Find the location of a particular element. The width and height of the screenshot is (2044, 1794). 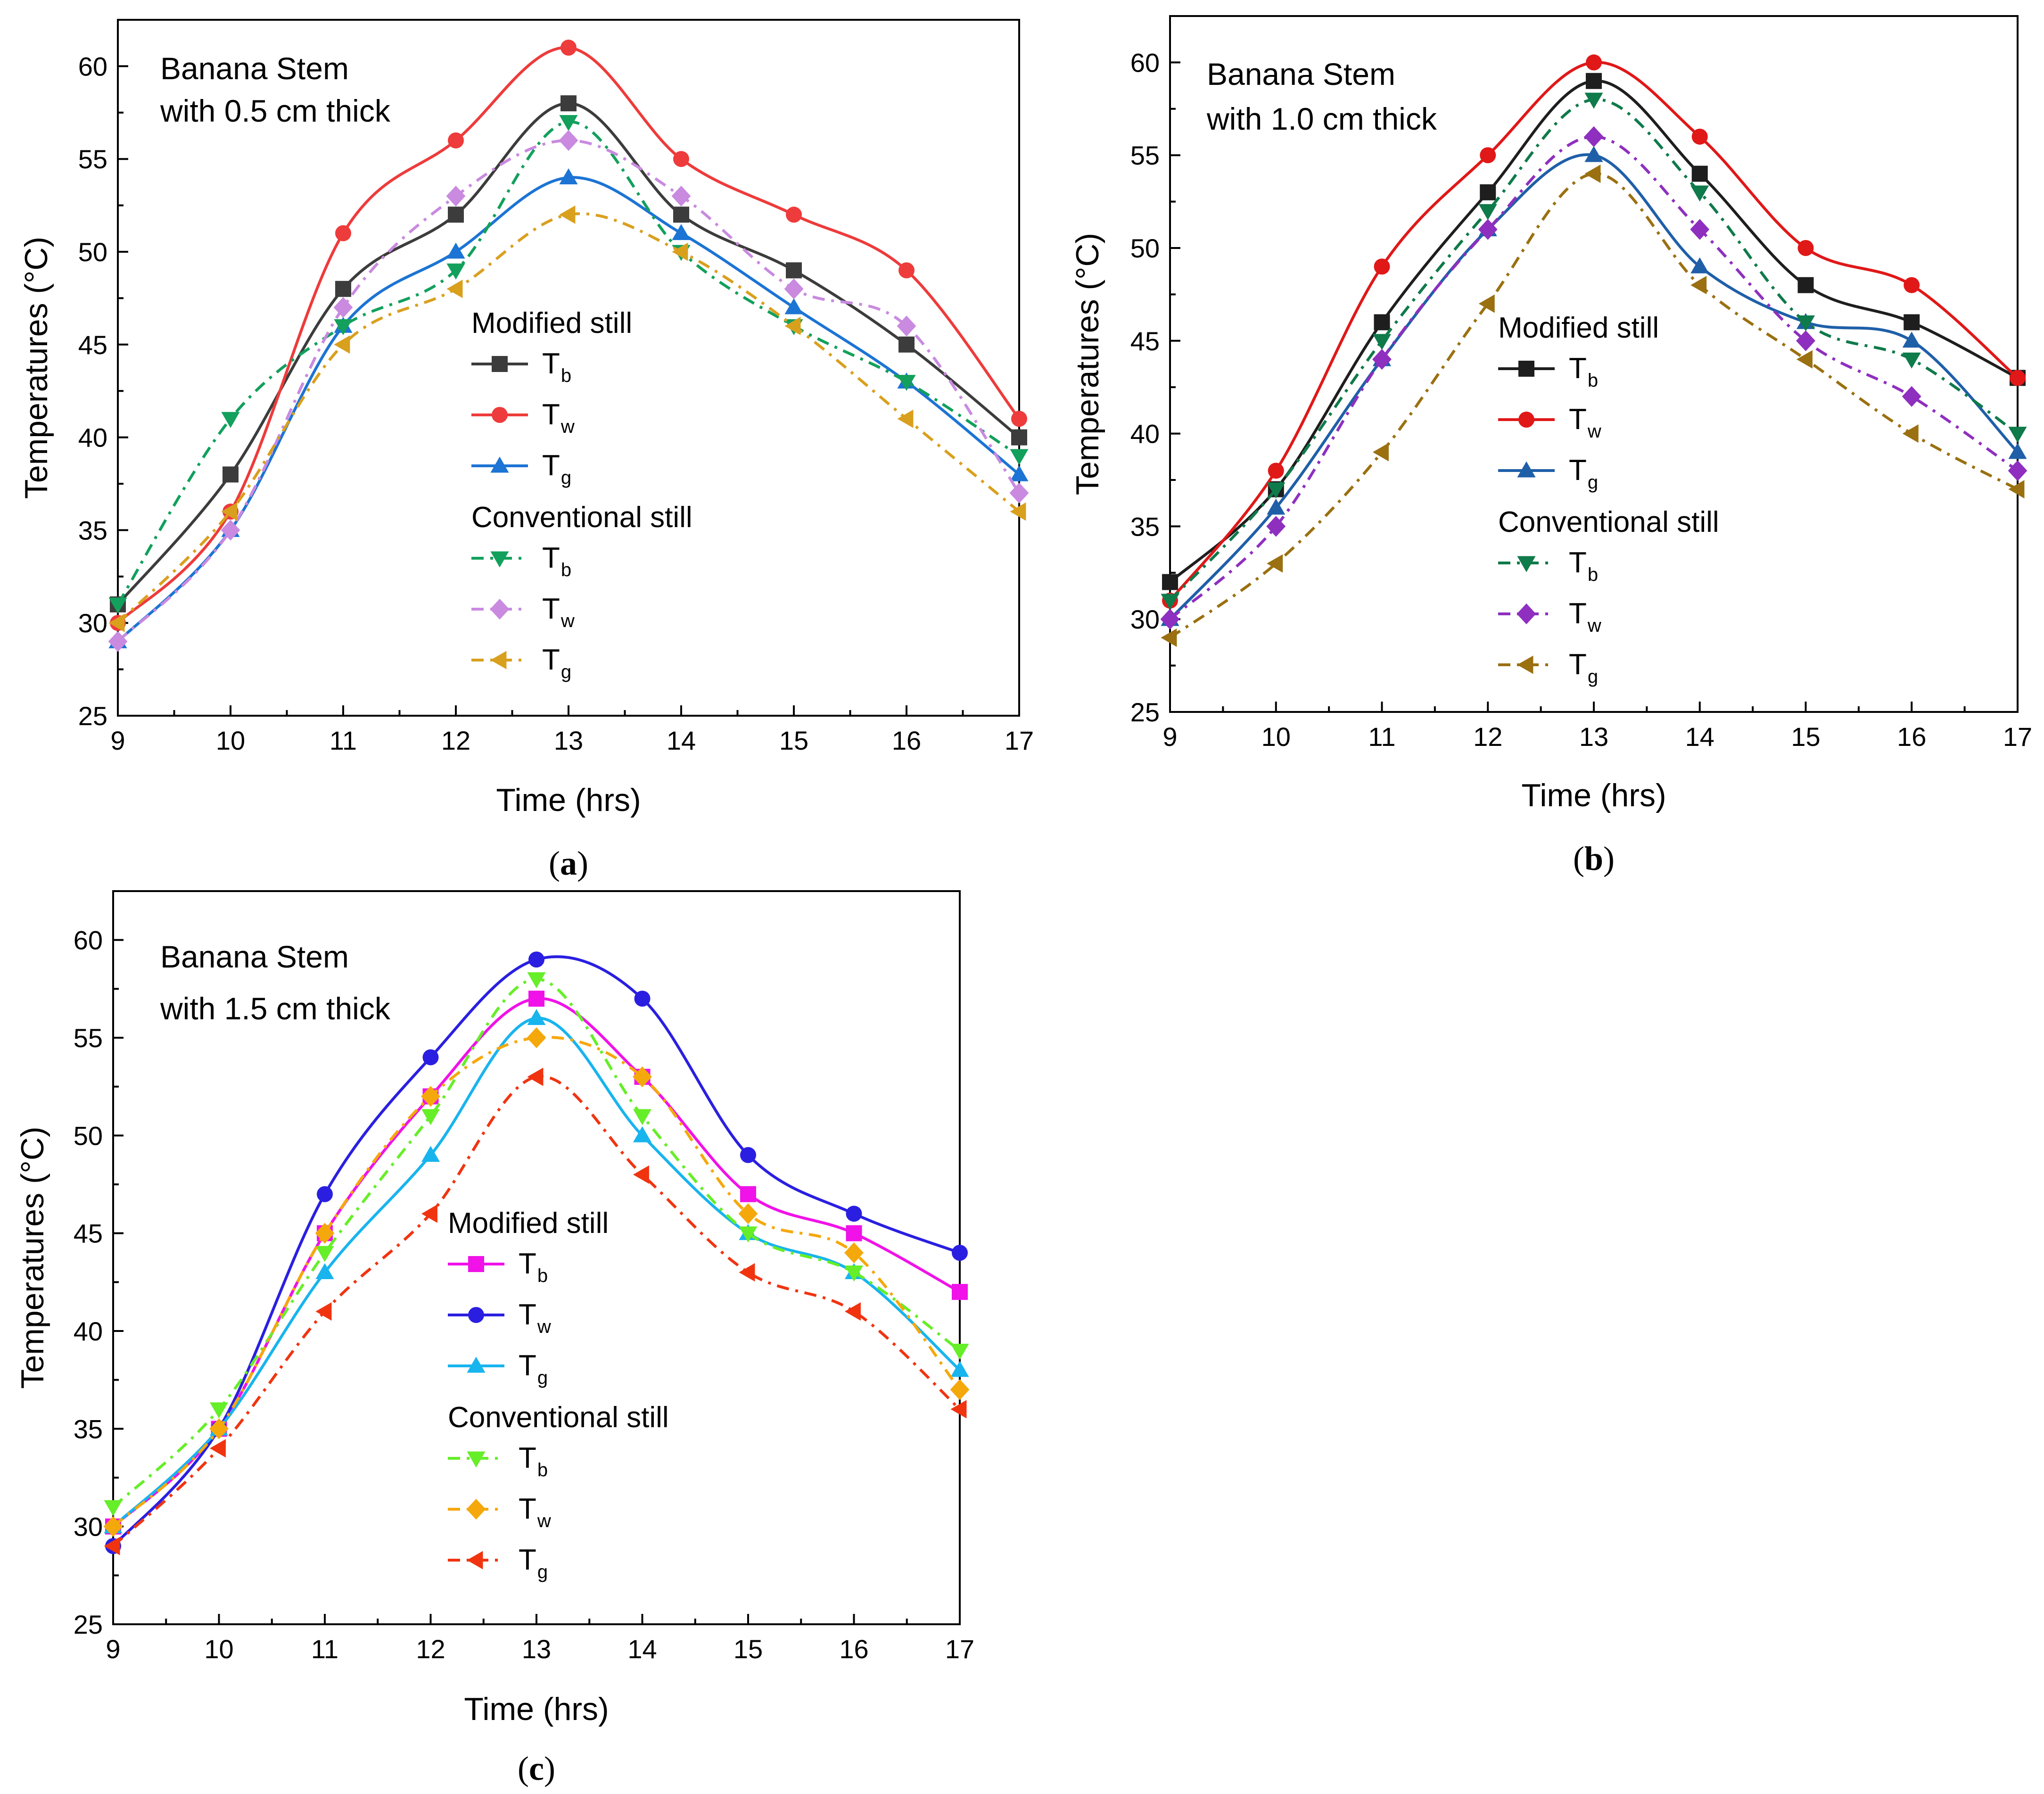

x-tick-label: 10 is located at coordinates (1276, 737).